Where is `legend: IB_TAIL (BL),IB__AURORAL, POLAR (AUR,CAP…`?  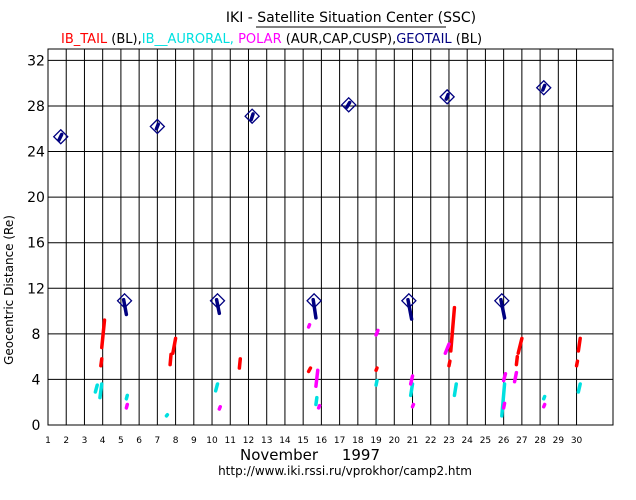
legend: IB_TAIL (BL),IB__AURORAL, POLAR (AUR,CAP… is located at coordinates (271, 39).